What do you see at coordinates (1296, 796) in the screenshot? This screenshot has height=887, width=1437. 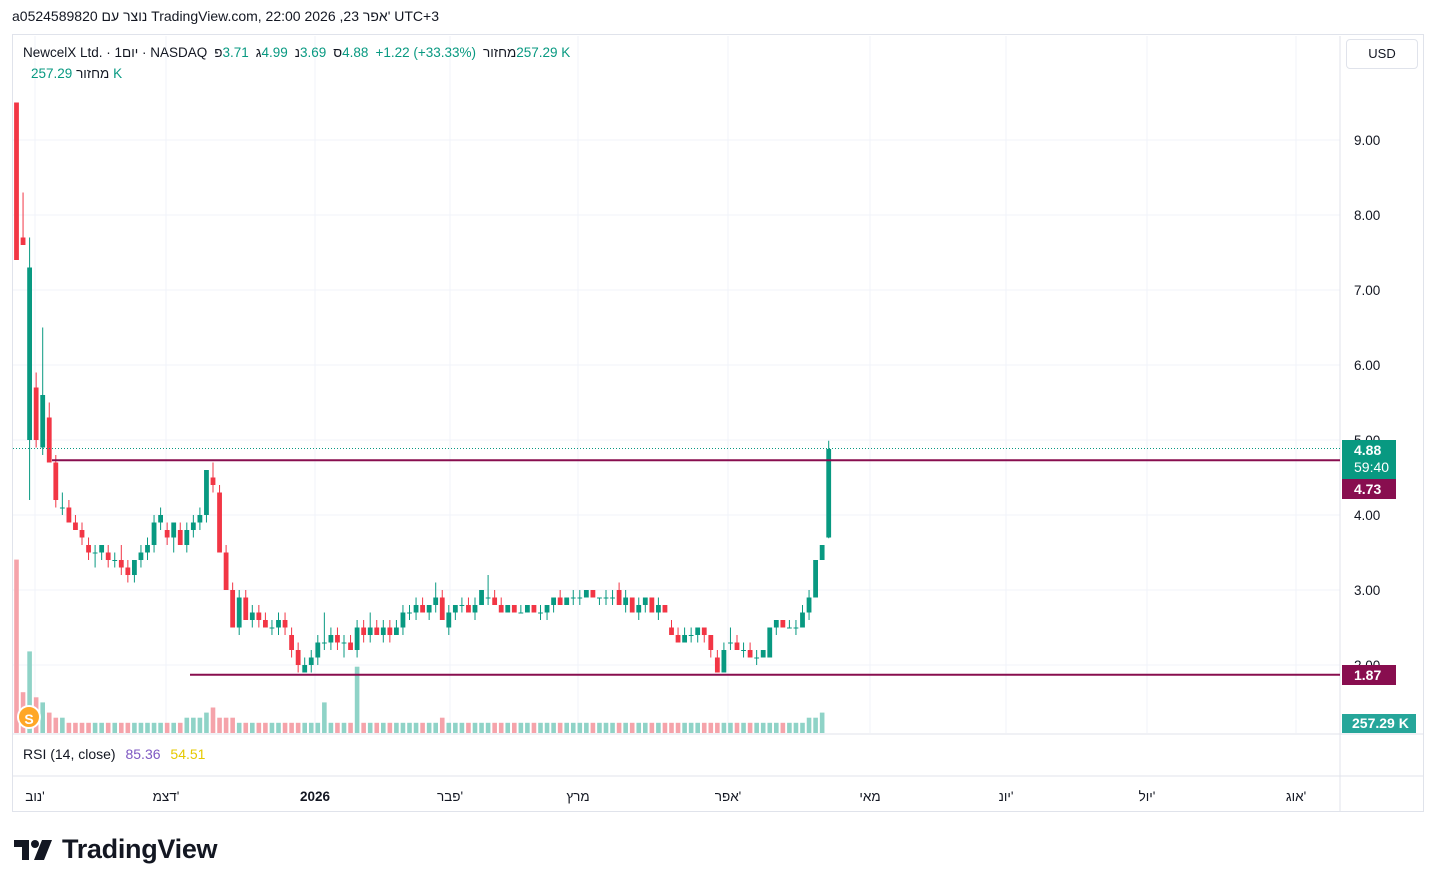 I see `time-axis-label: אוג'` at bounding box center [1296, 796].